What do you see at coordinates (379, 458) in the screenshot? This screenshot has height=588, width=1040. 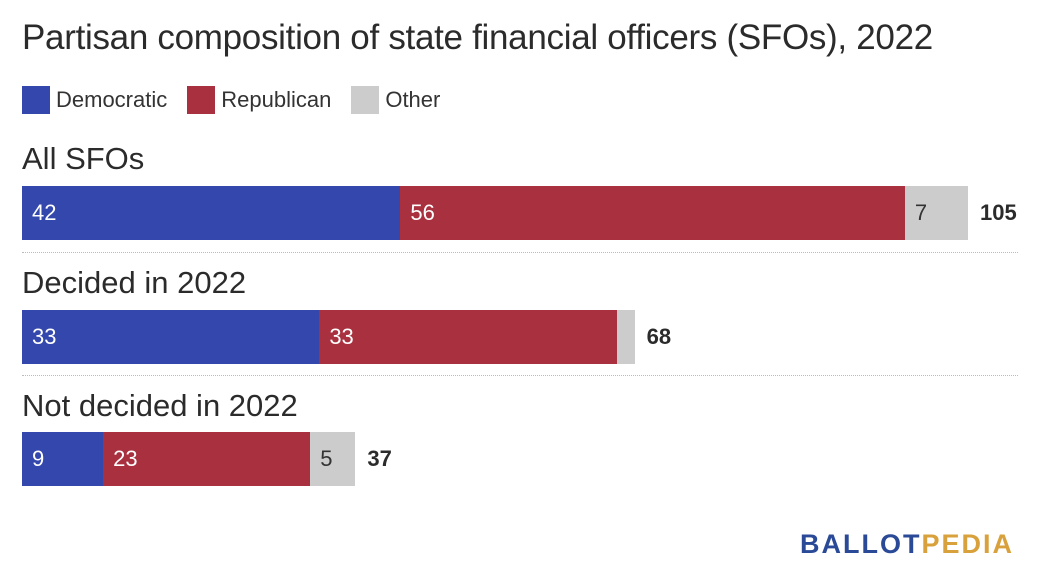 I see `total-label-not-decided-2022: 37` at bounding box center [379, 458].